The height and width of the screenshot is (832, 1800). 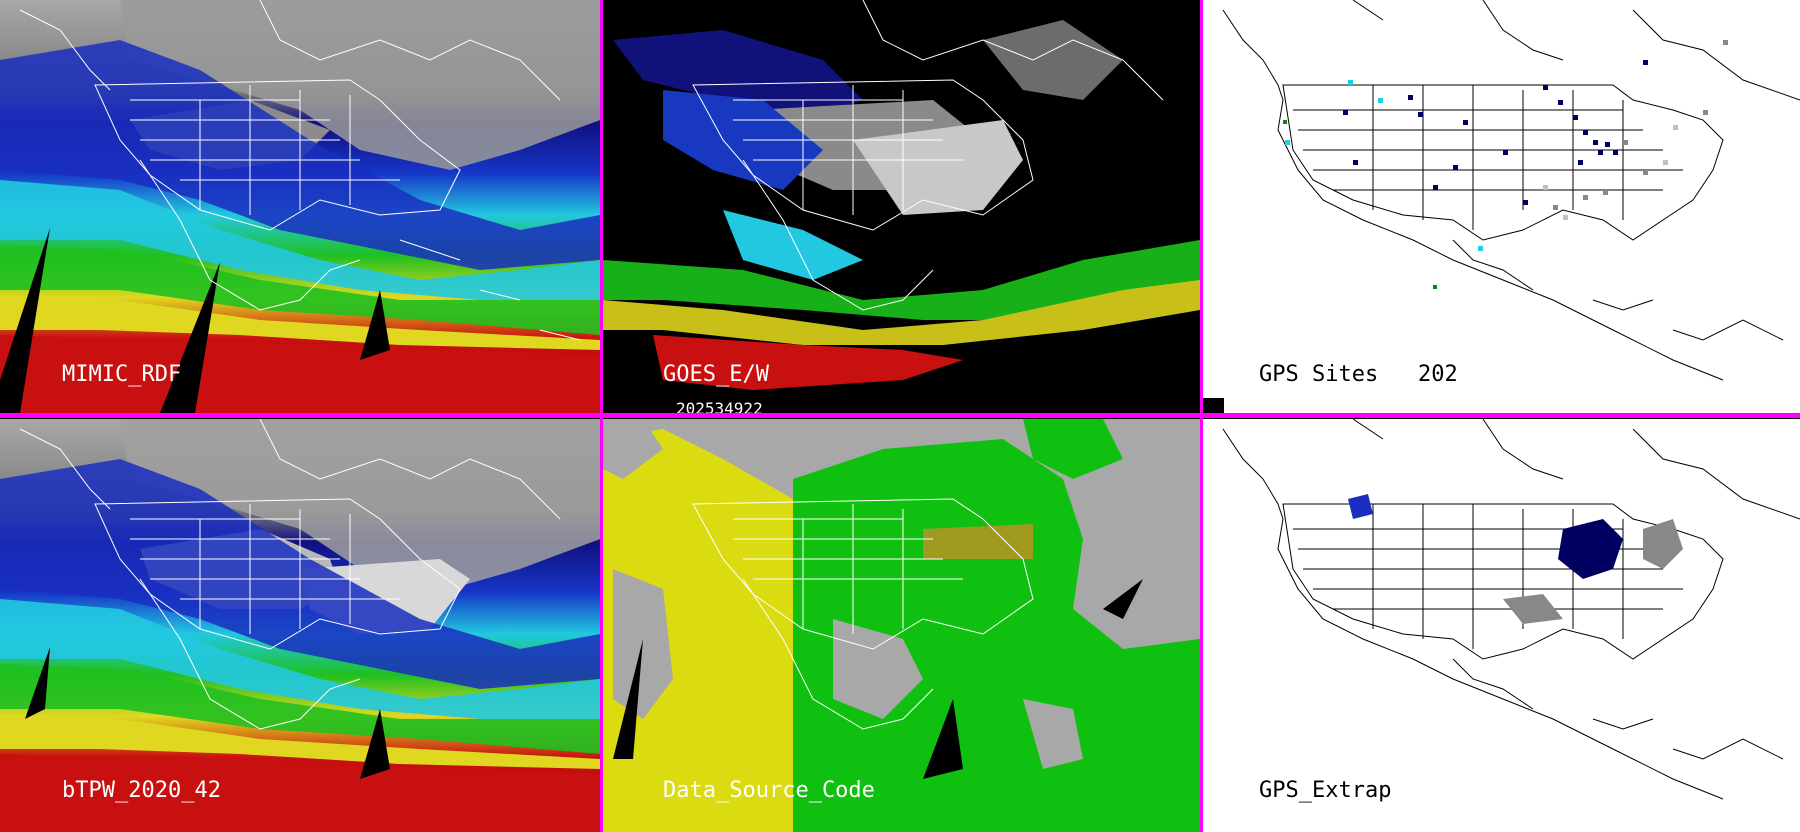 What do you see at coordinates (1319, 374) in the screenshot?
I see `panel-label-gps-sites: GPS Sites` at bounding box center [1319, 374].